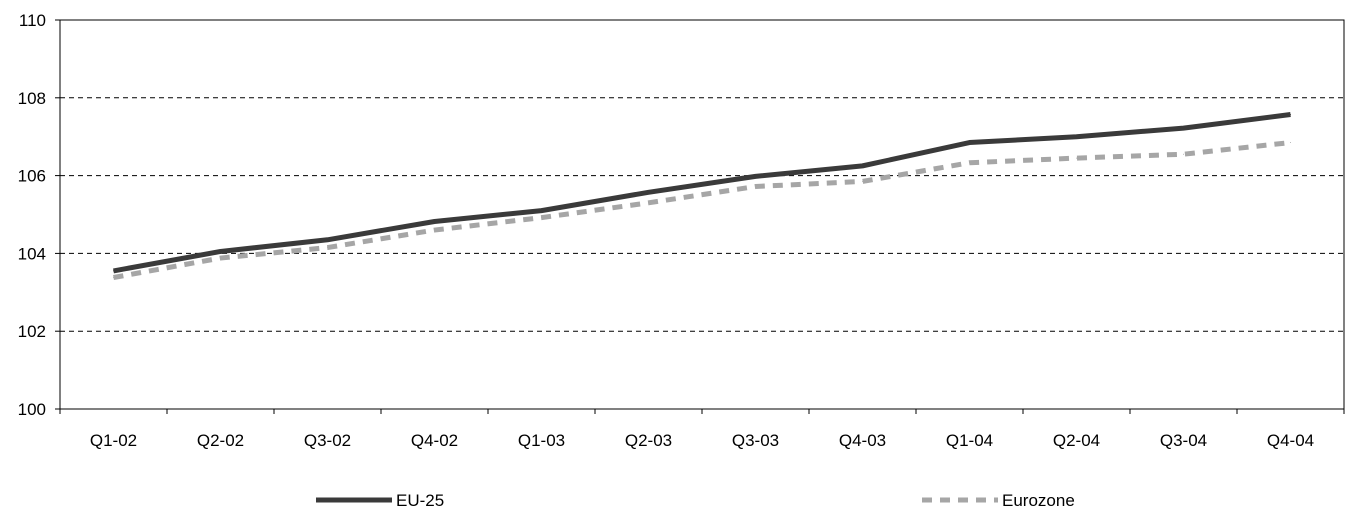  Describe the element at coordinates (969, 440) in the screenshot. I see `x-tick-label: Q1-04` at that location.